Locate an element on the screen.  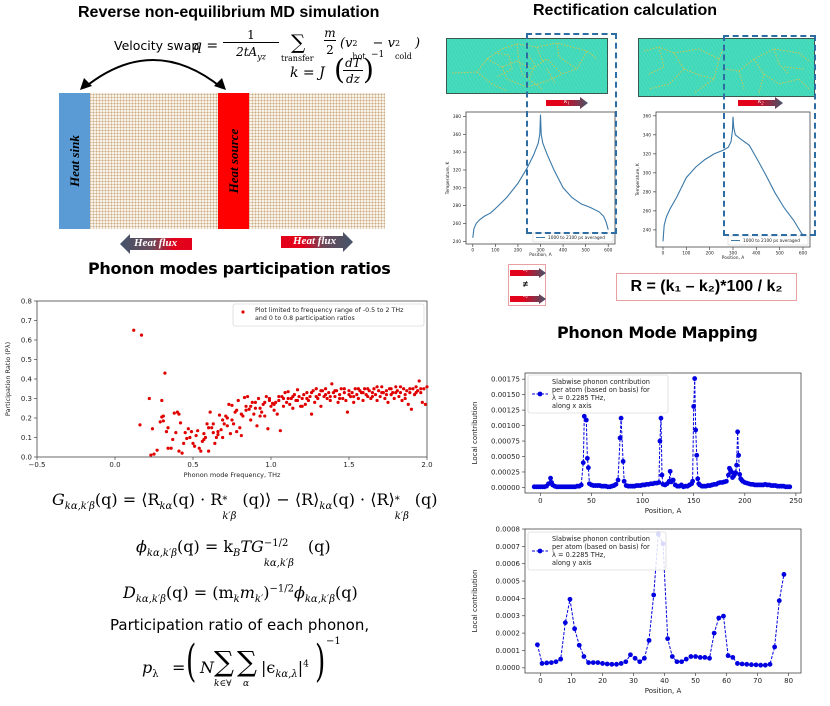
eq-q-paren-open: (v is located at coordinates (346, 43).